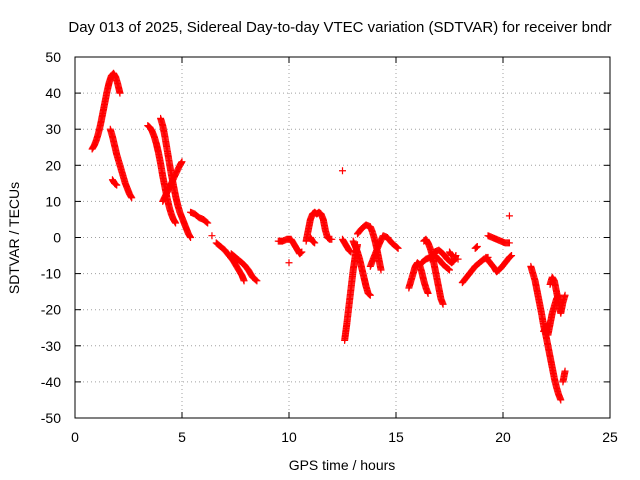 This screenshot has height=480, width=640. Describe the element at coordinates (53, 165) in the screenshot. I see `y-tick-label: 20` at that location.